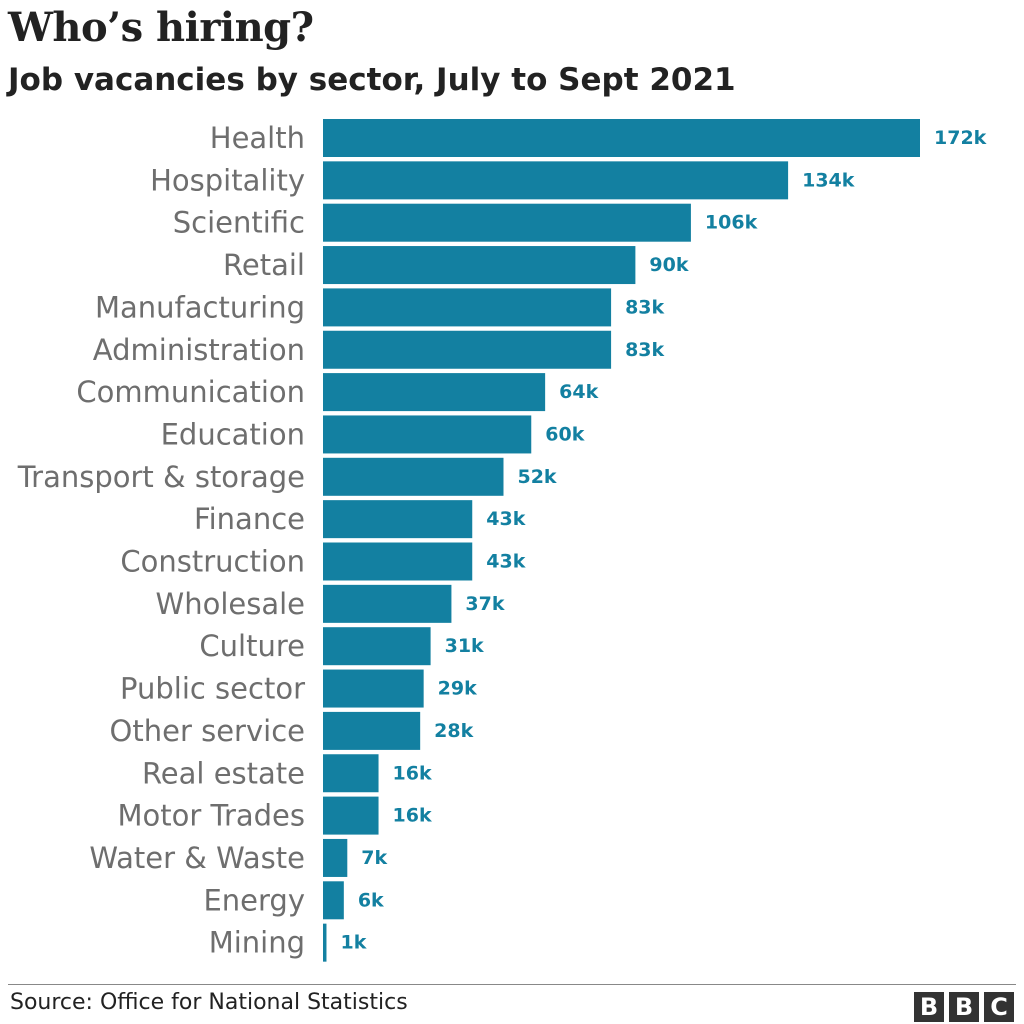 This screenshot has width=1024, height=1024. Describe the element at coordinates (999, 1007) in the screenshot. I see `bbc-logo-letter: C` at that location.